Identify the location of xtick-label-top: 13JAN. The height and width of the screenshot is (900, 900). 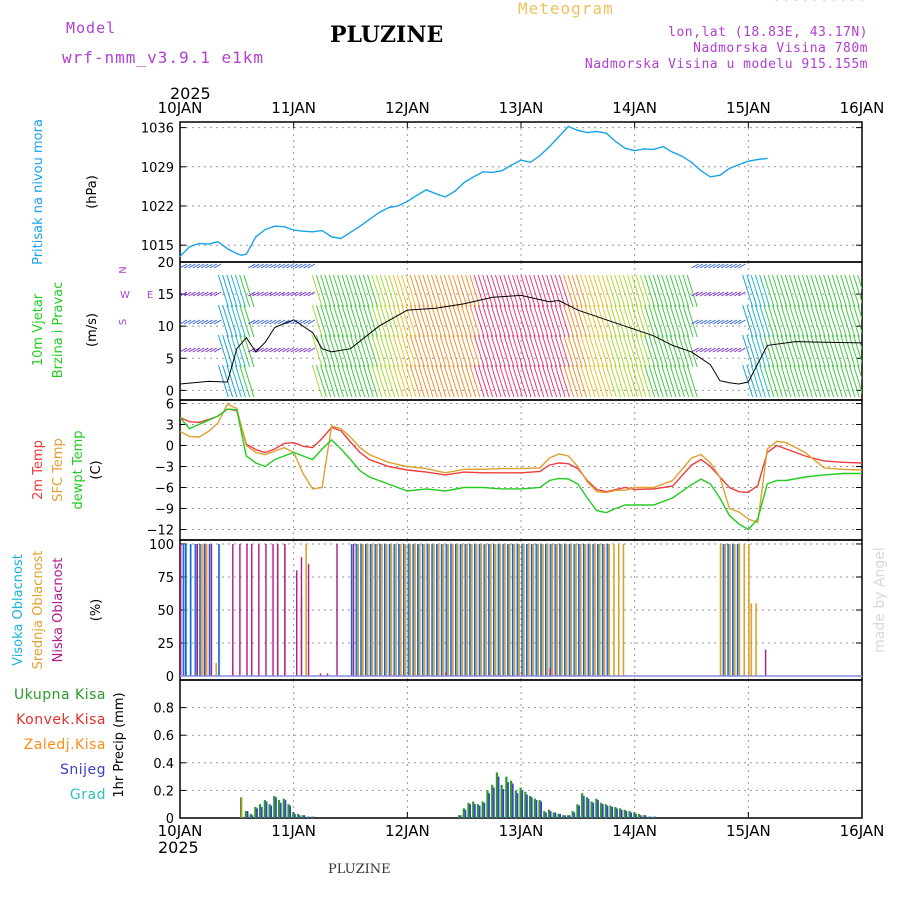
(521, 108).